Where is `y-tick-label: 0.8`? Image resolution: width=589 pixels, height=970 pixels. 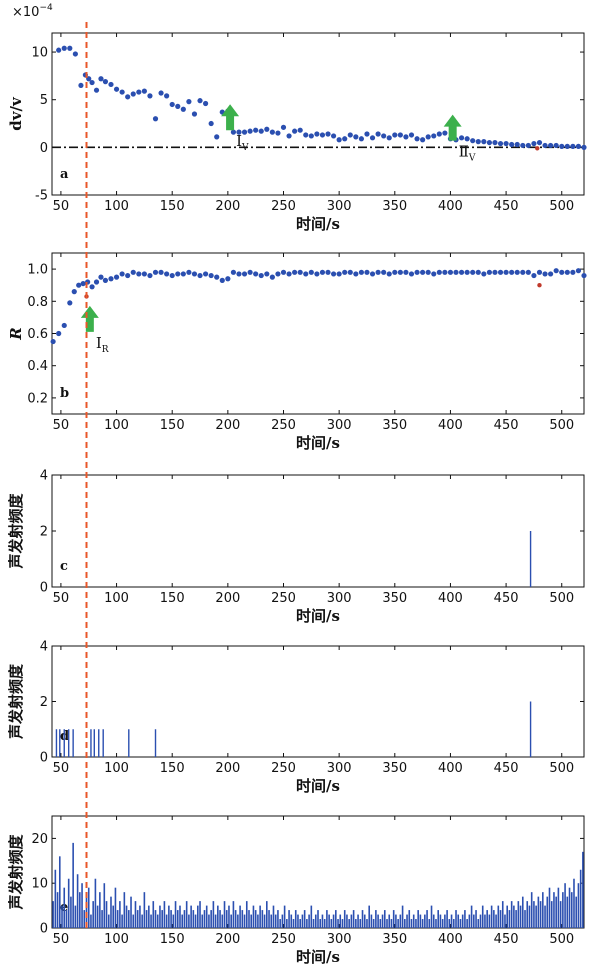
y-tick-label: 0.8 is located at coordinates (37, 302).